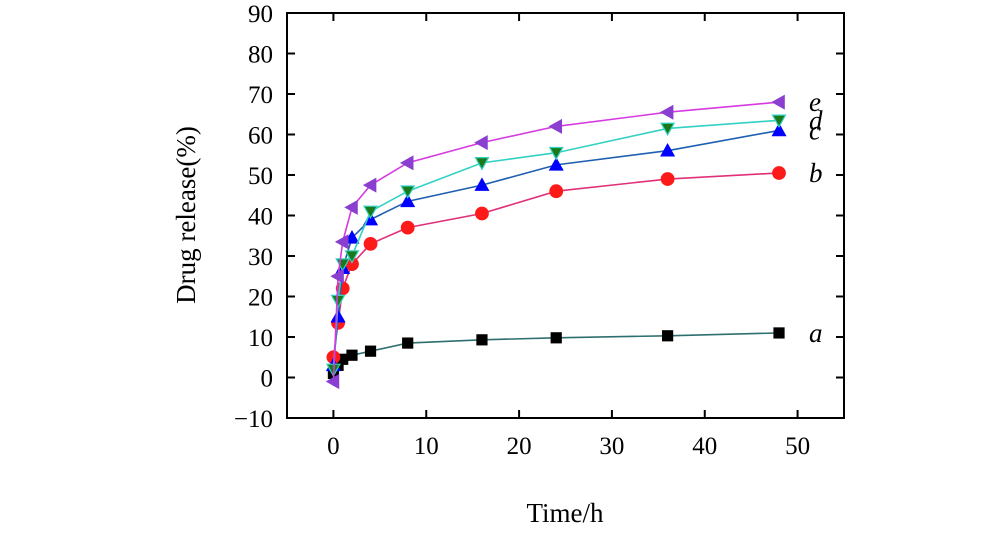 This screenshot has width=1000, height=558. I want to click on y-tick-label: 0, so click(267, 379).